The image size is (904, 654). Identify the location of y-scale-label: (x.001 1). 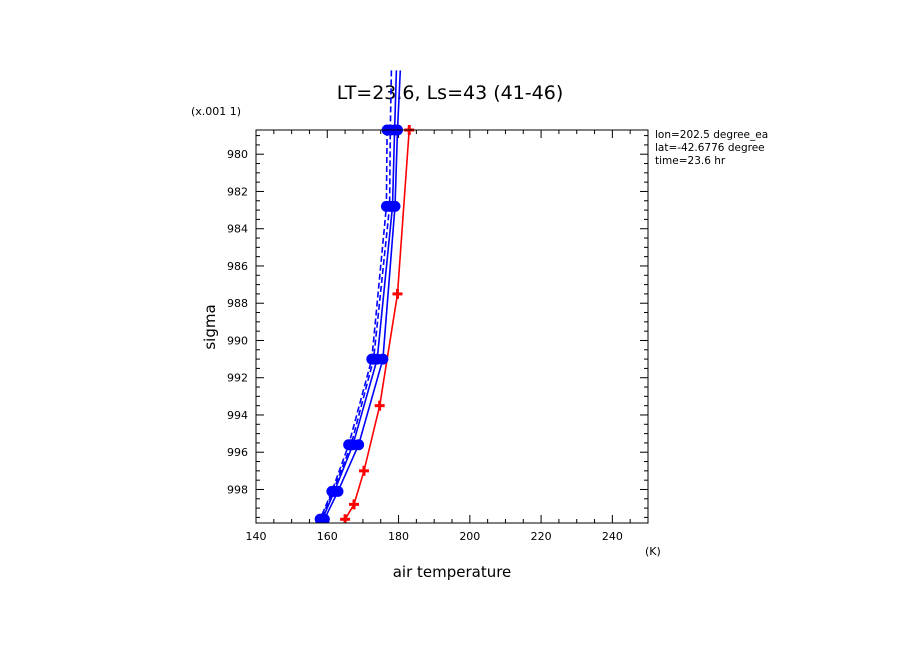
(216, 111).